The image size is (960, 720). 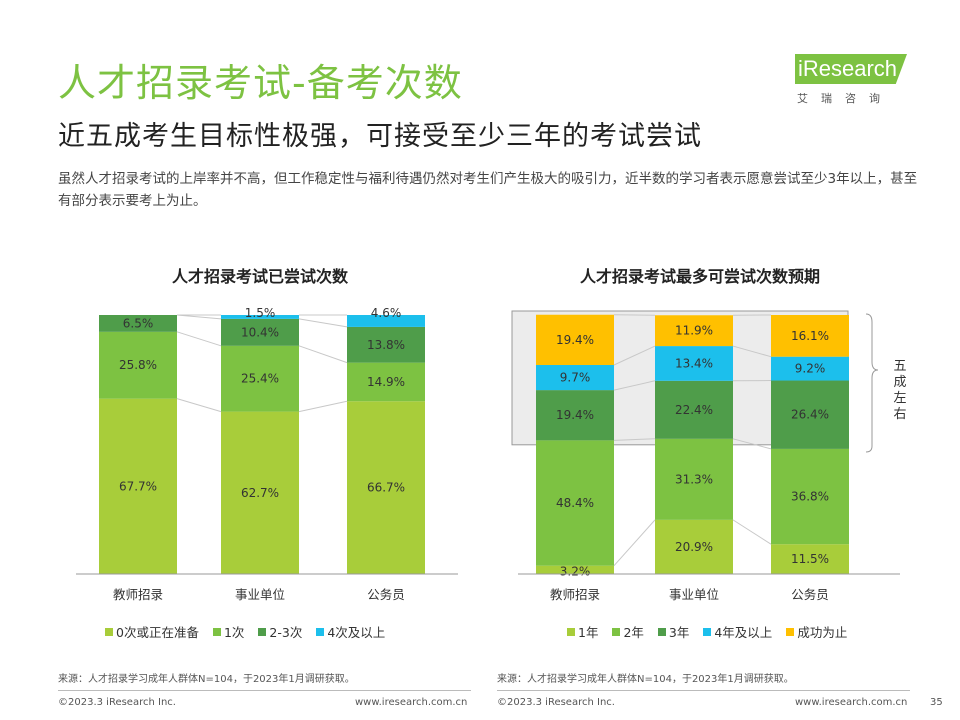 I want to click on footer-copyright-left: ©2023.3 iResearch Inc., so click(x=117, y=702).